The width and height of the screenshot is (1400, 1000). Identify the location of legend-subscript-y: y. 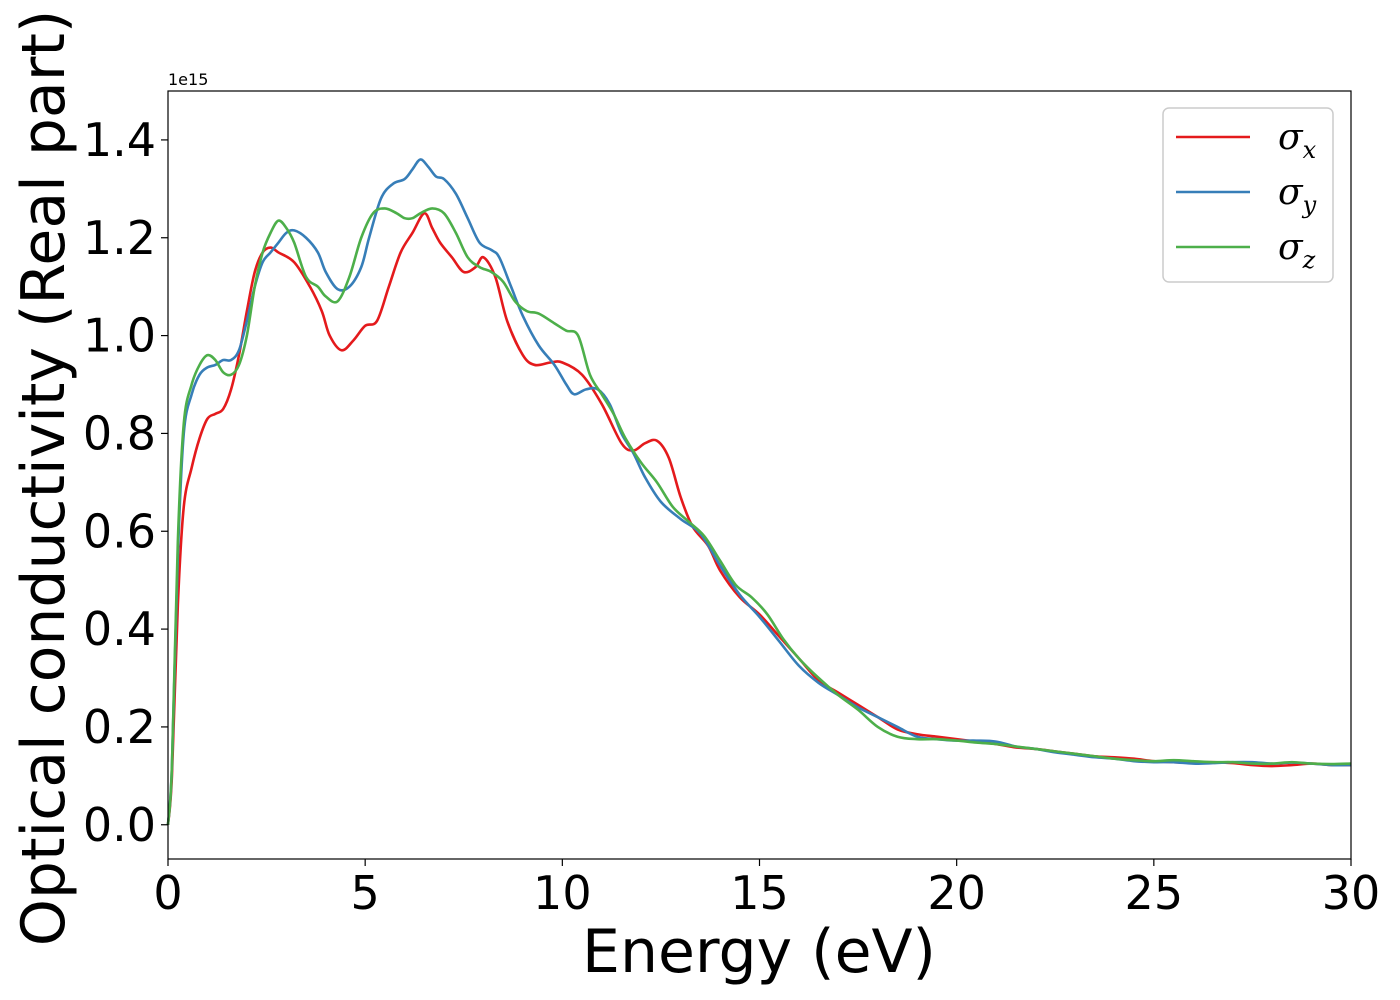
(1309, 205).